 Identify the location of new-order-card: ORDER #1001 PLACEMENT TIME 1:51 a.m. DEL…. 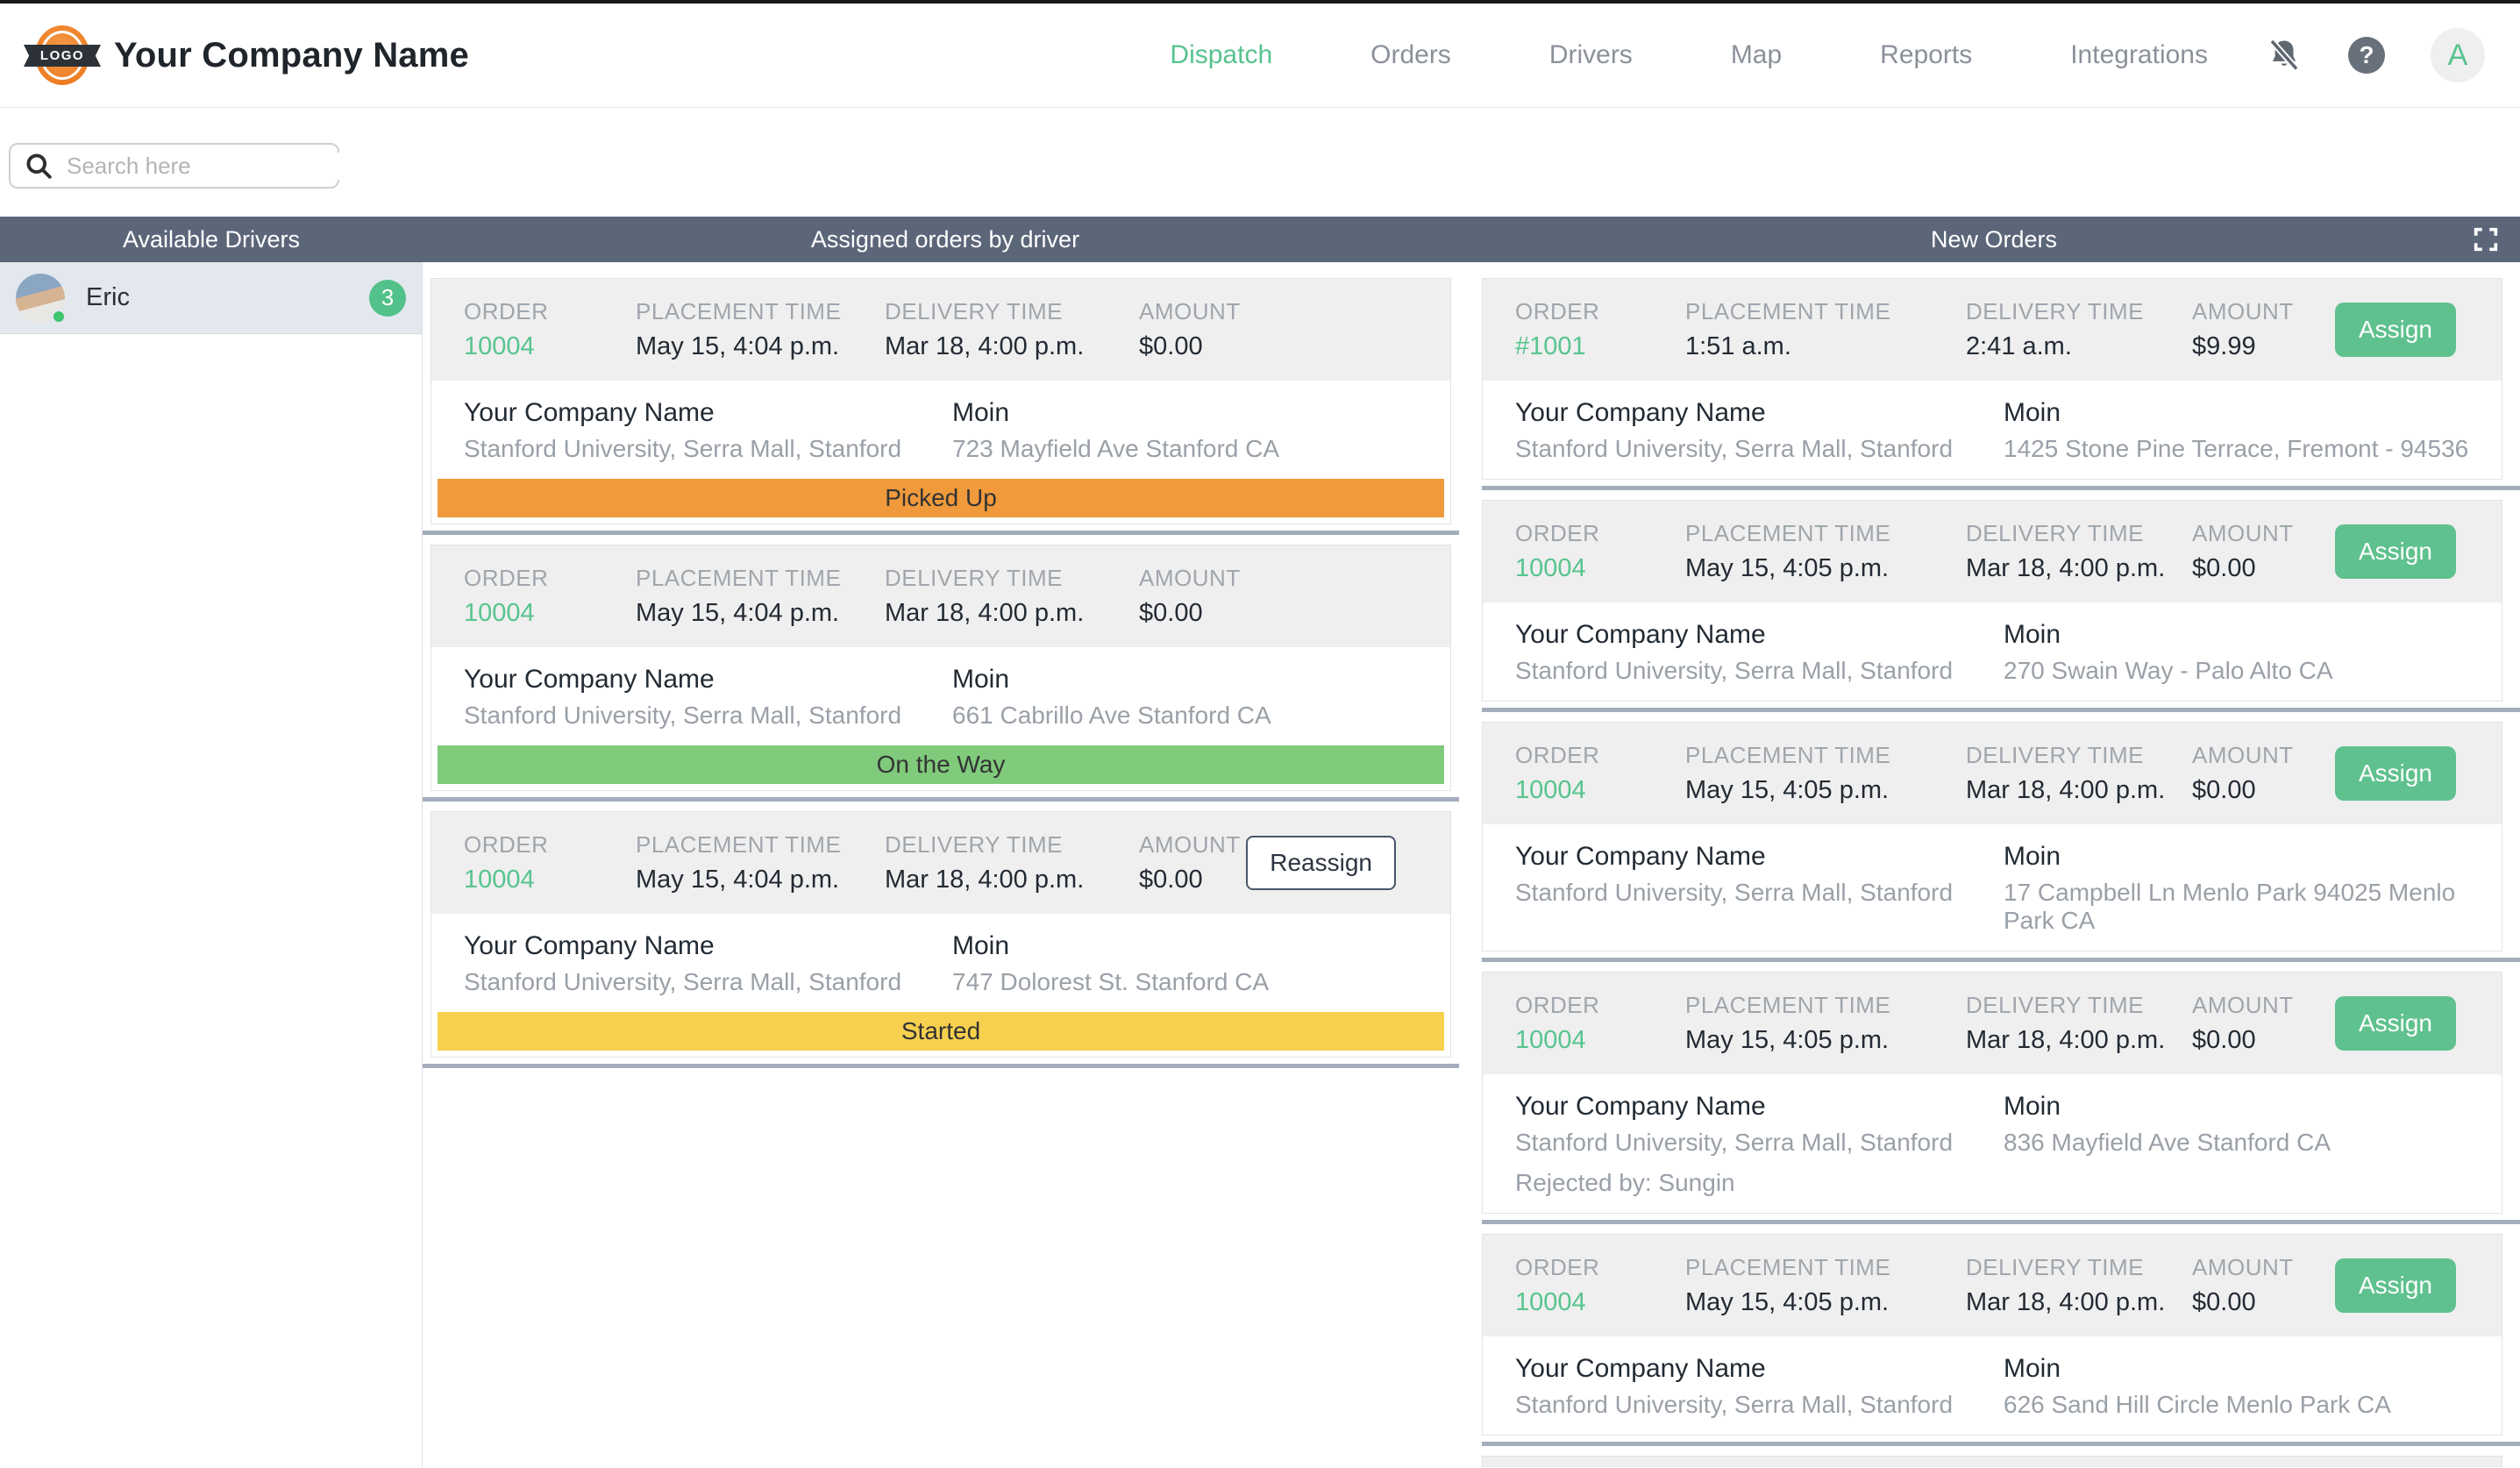
(1992, 379).